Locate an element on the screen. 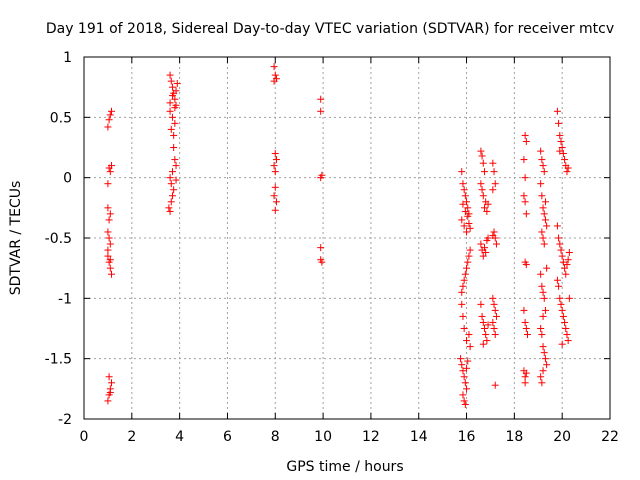 This screenshot has height=480, width=640. x-tick-label: 22 is located at coordinates (610, 437).